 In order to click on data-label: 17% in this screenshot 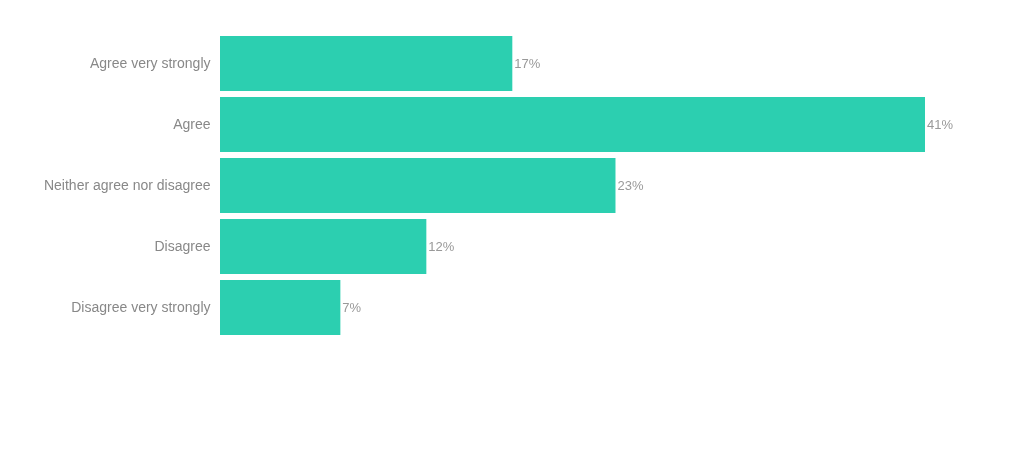, I will do `click(527, 63)`.